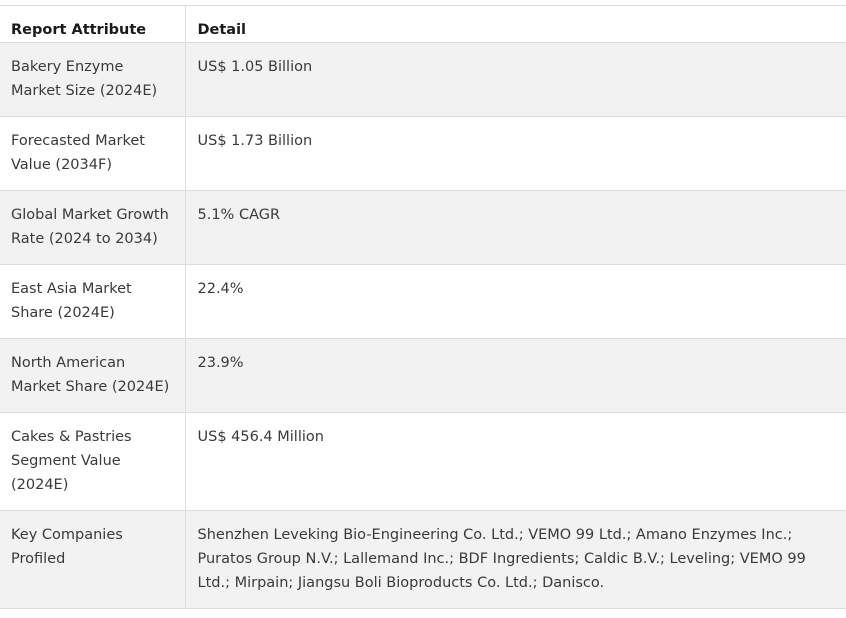 The height and width of the screenshot is (618, 846). What do you see at coordinates (515, 375) in the screenshot?
I see `row-detail: 23.9%` at bounding box center [515, 375].